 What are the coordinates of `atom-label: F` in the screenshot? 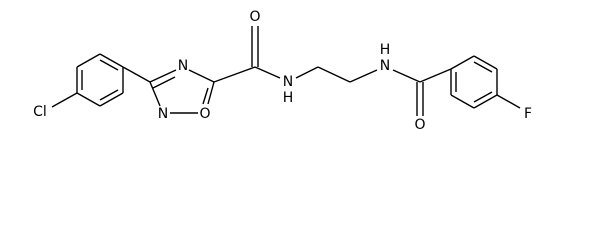 It's located at (528, 114).